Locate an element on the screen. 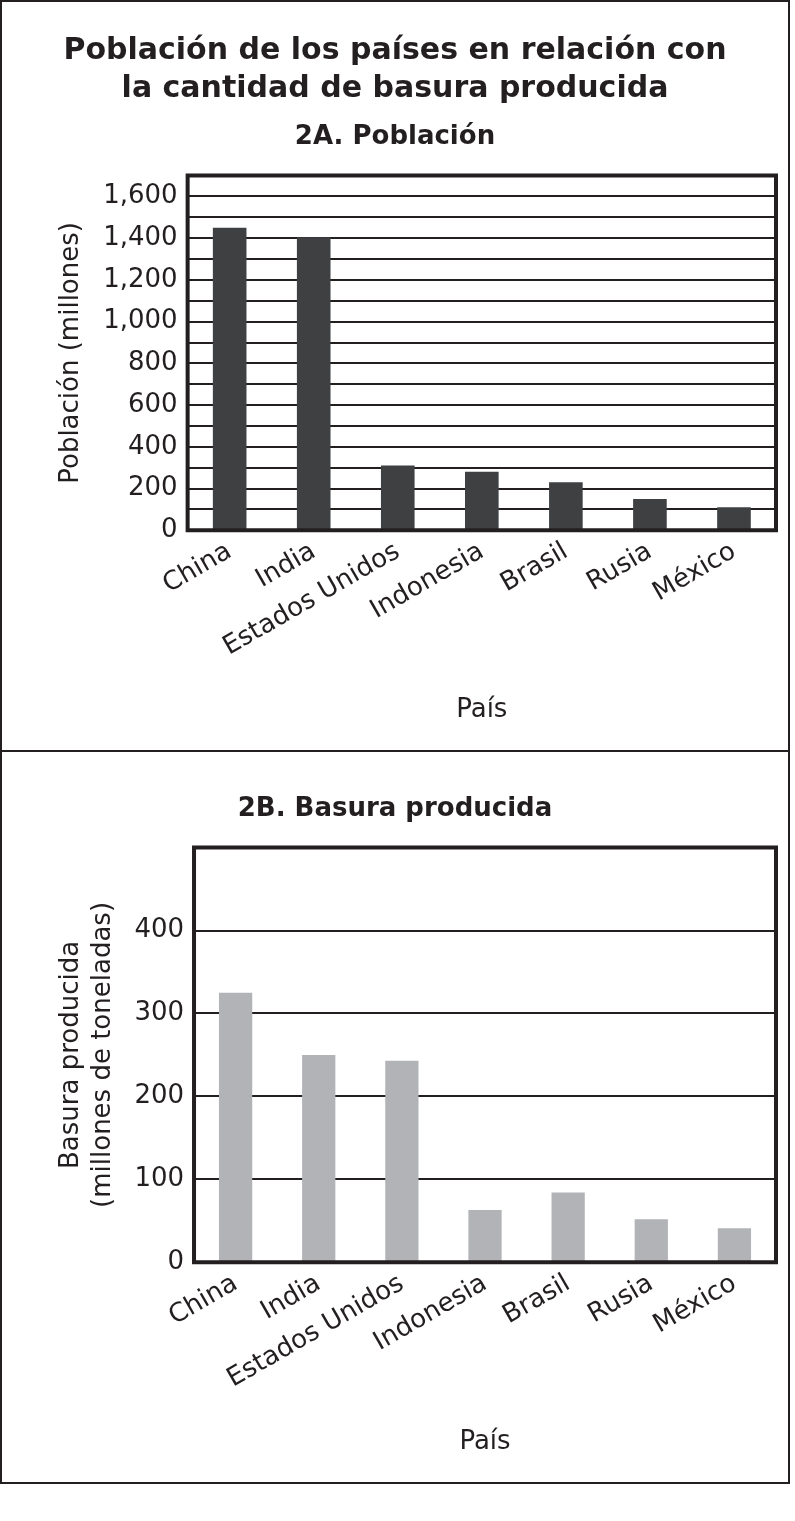 This screenshot has width=795, height=1521. y-tick-label: 800 is located at coordinates (152, 361).